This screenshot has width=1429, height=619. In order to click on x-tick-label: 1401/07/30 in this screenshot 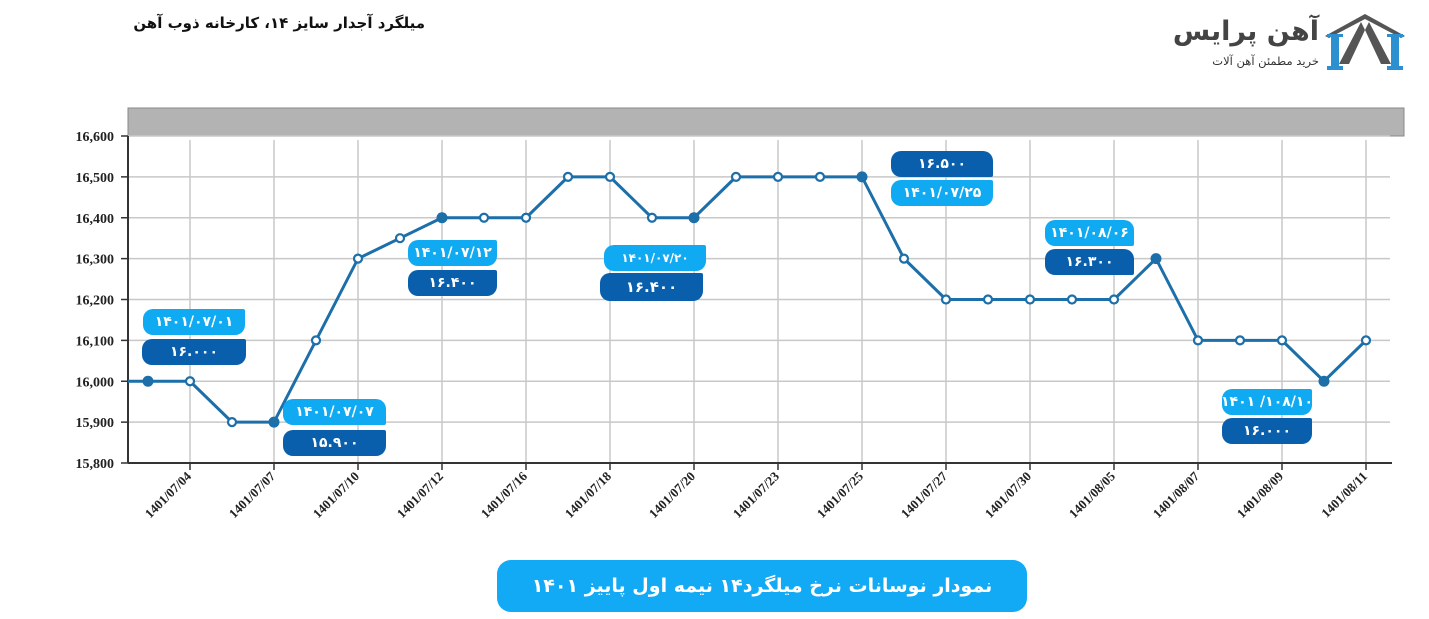, I will do `click(1008, 495)`.